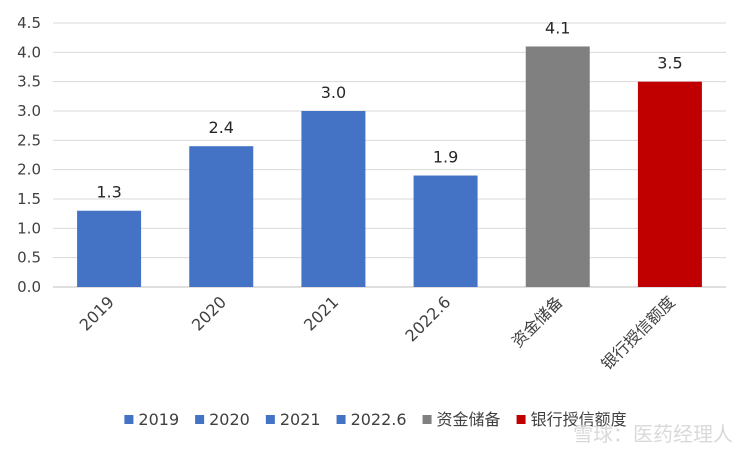  What do you see at coordinates (108, 192) in the screenshot?
I see `data-label: 1.3` at bounding box center [108, 192].